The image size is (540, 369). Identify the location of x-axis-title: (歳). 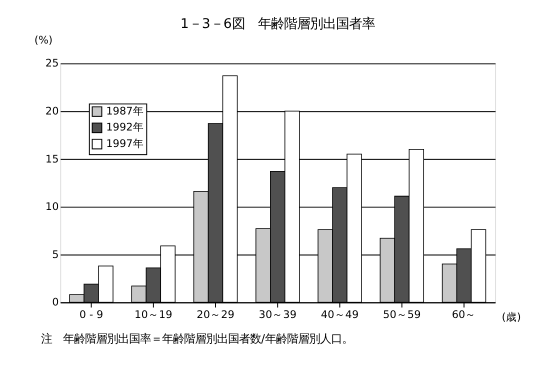
(511, 317).